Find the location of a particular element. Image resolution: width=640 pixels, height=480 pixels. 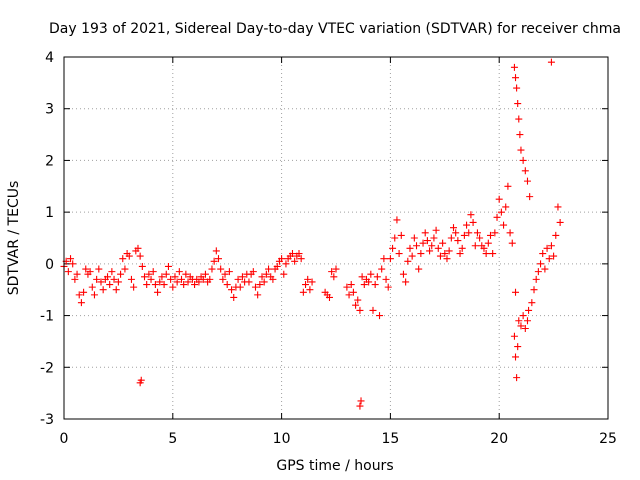

x-tick-label: 25 is located at coordinates (608, 439).